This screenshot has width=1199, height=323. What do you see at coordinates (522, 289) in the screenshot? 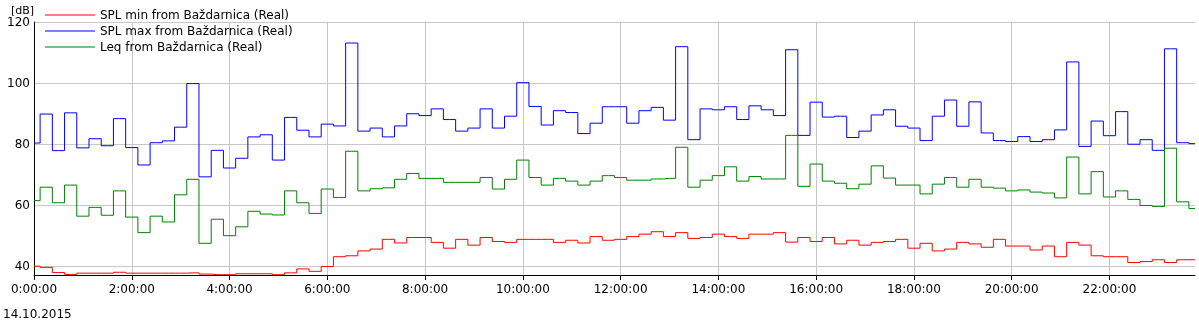
I see `x-tick-label: 10:00:00` at bounding box center [522, 289].